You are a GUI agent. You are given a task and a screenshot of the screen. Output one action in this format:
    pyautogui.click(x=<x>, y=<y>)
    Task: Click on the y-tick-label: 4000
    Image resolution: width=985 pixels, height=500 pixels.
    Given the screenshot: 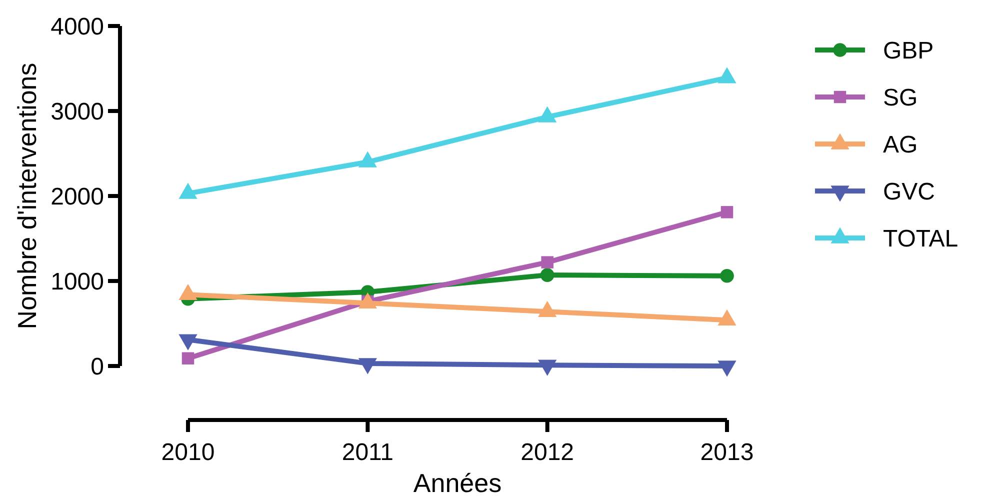 What is the action you would take?
    pyautogui.click(x=77, y=26)
    